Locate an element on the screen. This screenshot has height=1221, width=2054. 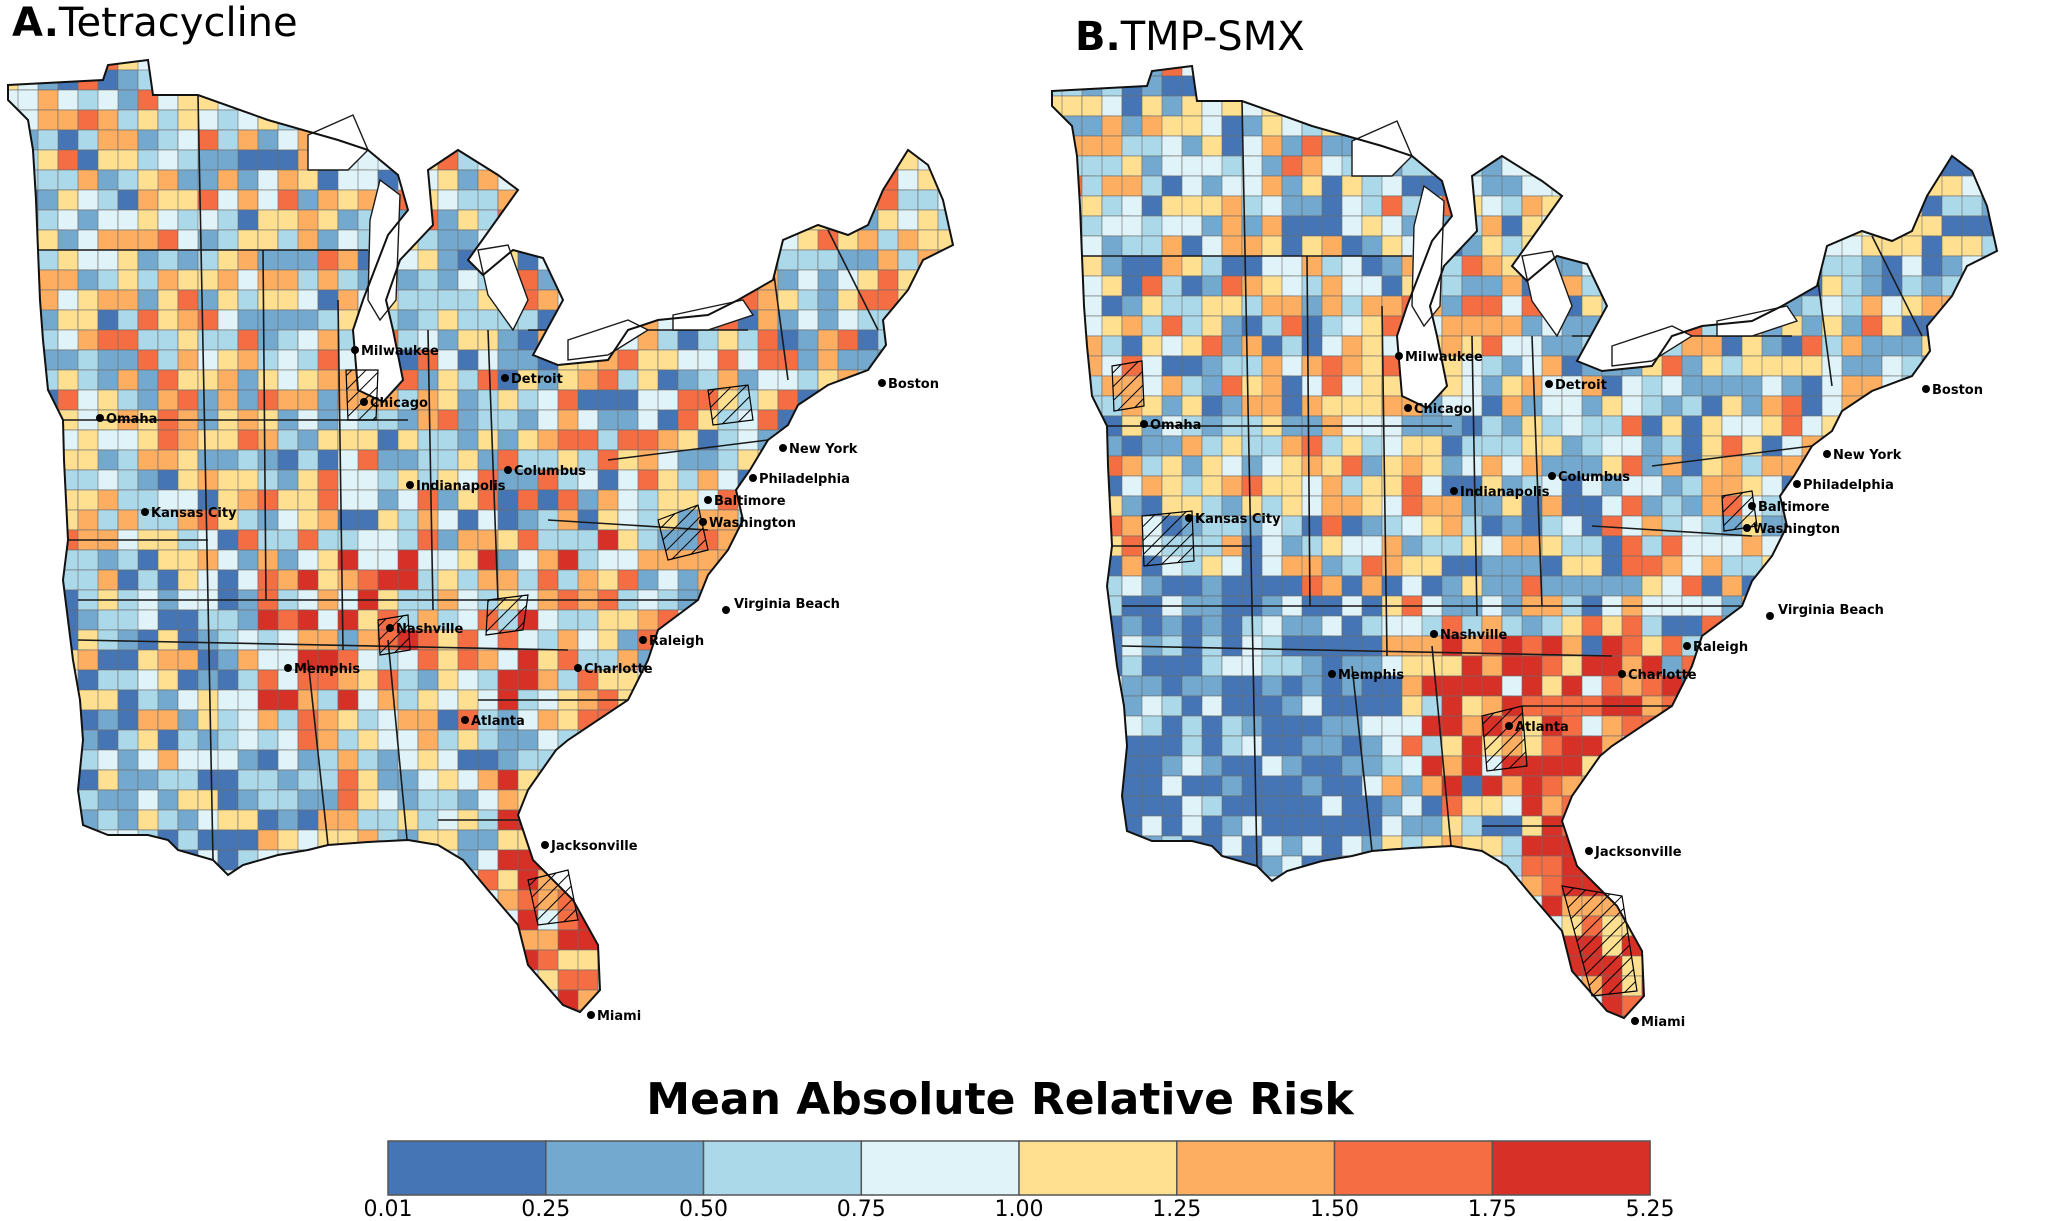
legend-tick-label: 0.01 is located at coordinates (388, 1209).